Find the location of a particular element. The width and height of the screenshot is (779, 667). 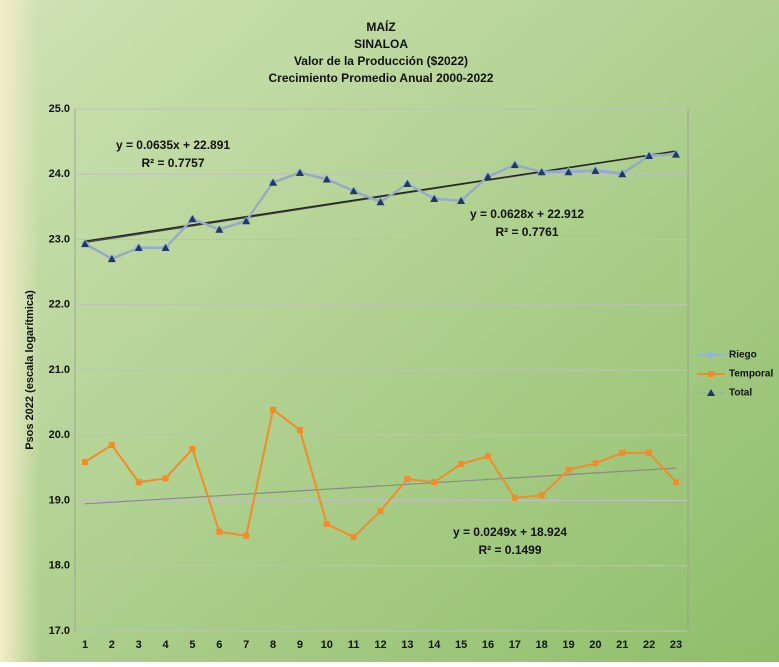

x-tick-label: 6 is located at coordinates (219, 645).